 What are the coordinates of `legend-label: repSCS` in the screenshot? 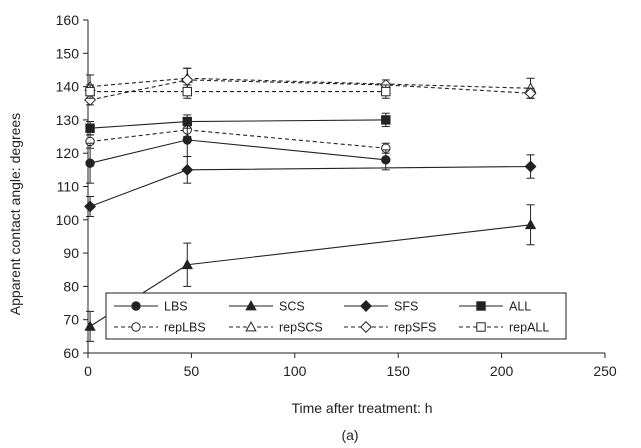 It's located at (301, 328).